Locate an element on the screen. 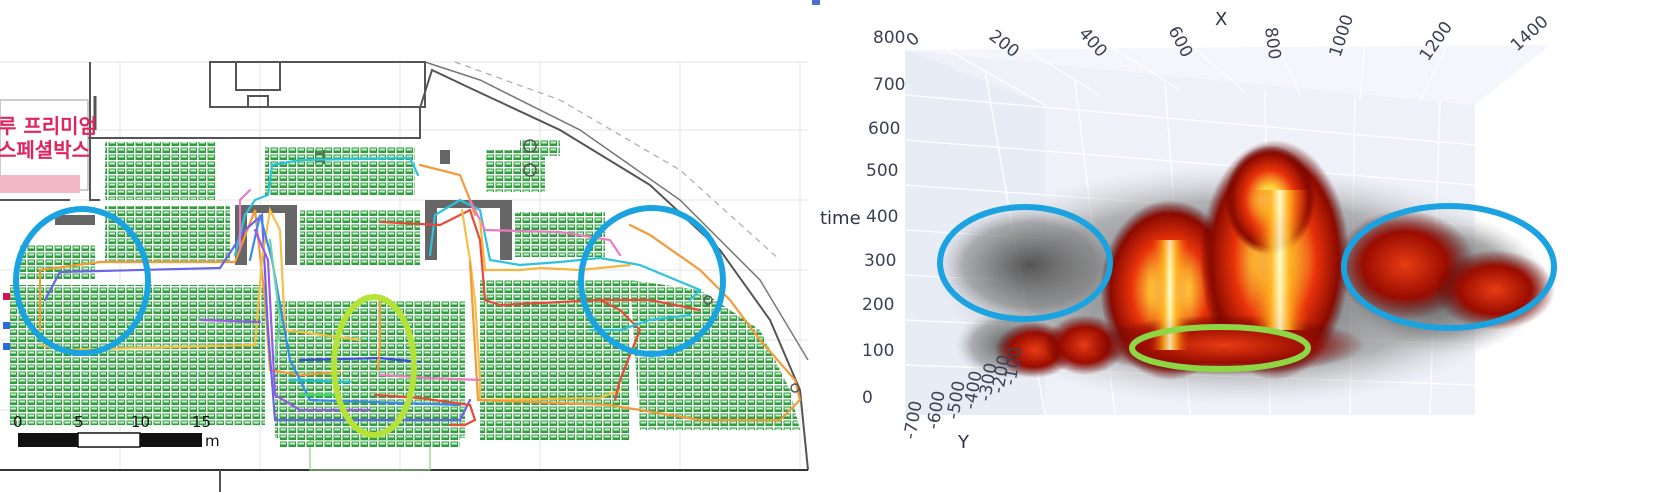 The height and width of the screenshot is (492, 1668). x-tick: 0 is located at coordinates (913, 40).